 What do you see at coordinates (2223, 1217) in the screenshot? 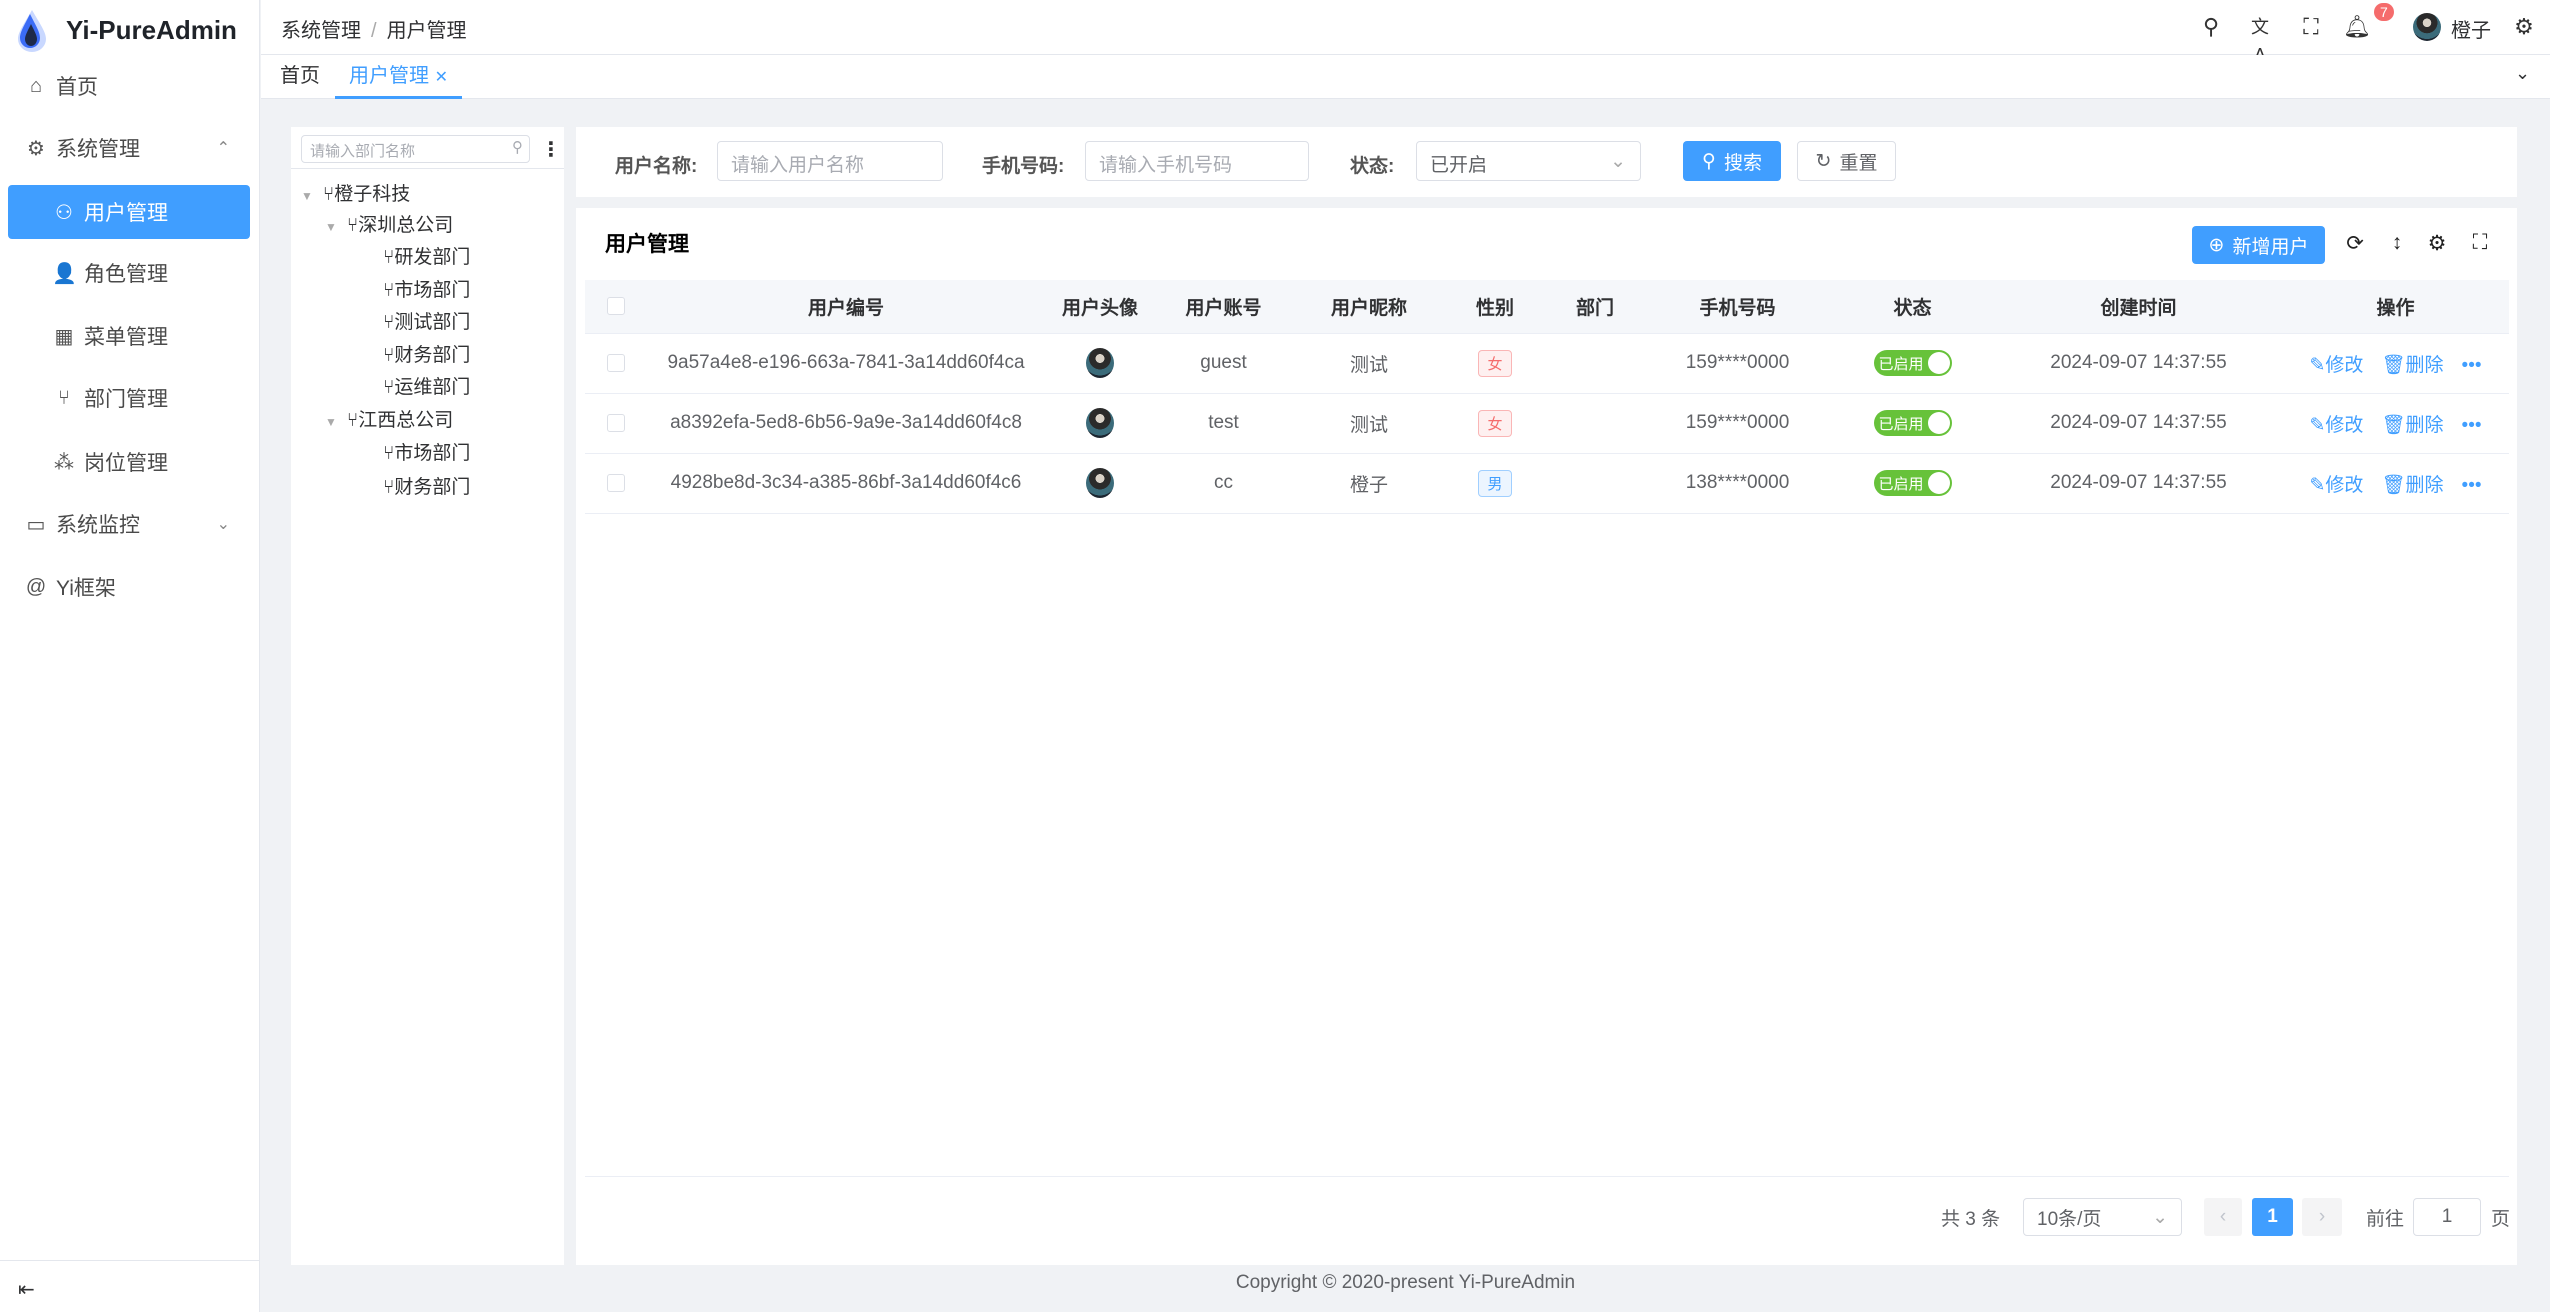
I see `prev-page-button: ‹` at bounding box center [2223, 1217].